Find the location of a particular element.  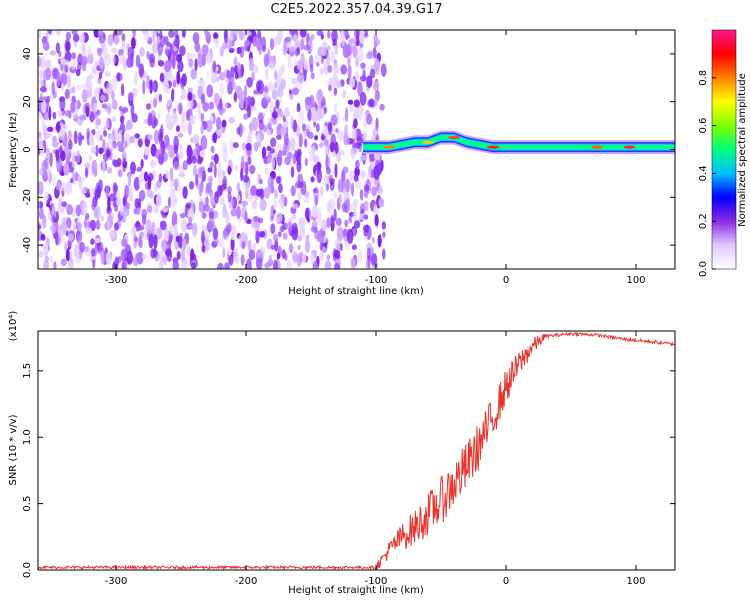

x-tick-label: -100 is located at coordinates (376, 581).